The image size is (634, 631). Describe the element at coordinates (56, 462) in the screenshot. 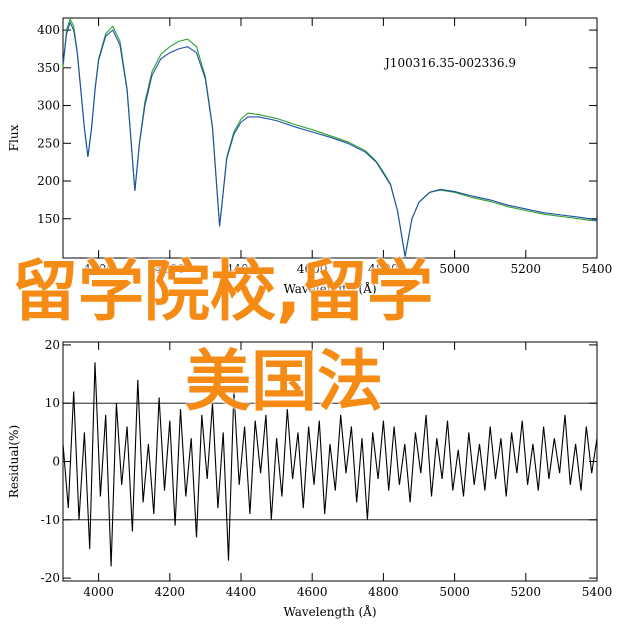

I see `y-tick-label: 0` at that location.